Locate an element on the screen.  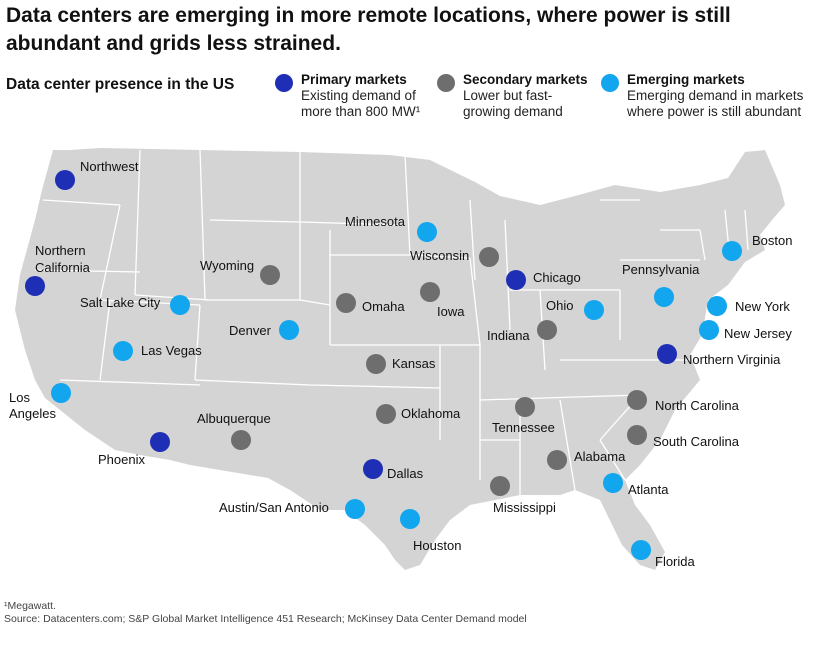
market-label-northwest: Northwest is located at coordinates (109, 166).